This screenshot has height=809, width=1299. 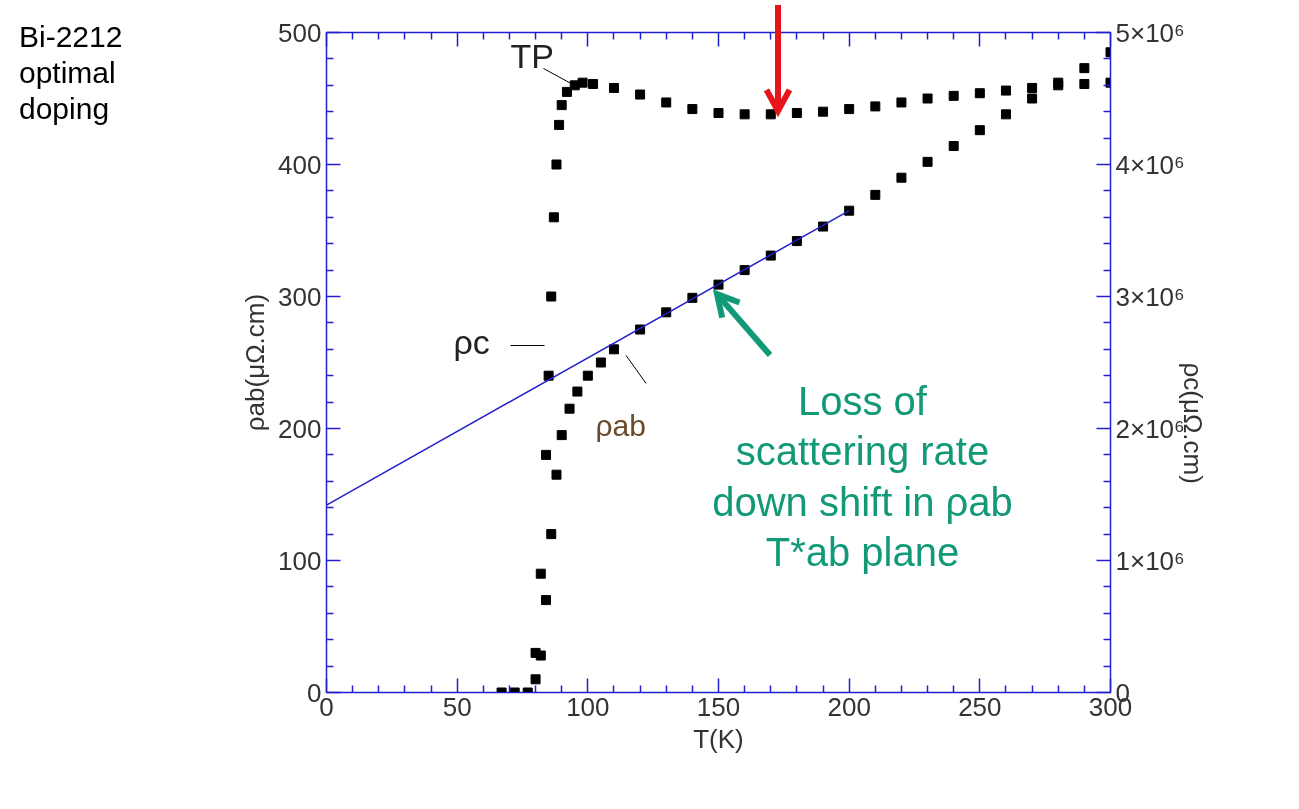 What do you see at coordinates (300, 32) in the screenshot?
I see `y-tick-label: 500` at bounding box center [300, 32].